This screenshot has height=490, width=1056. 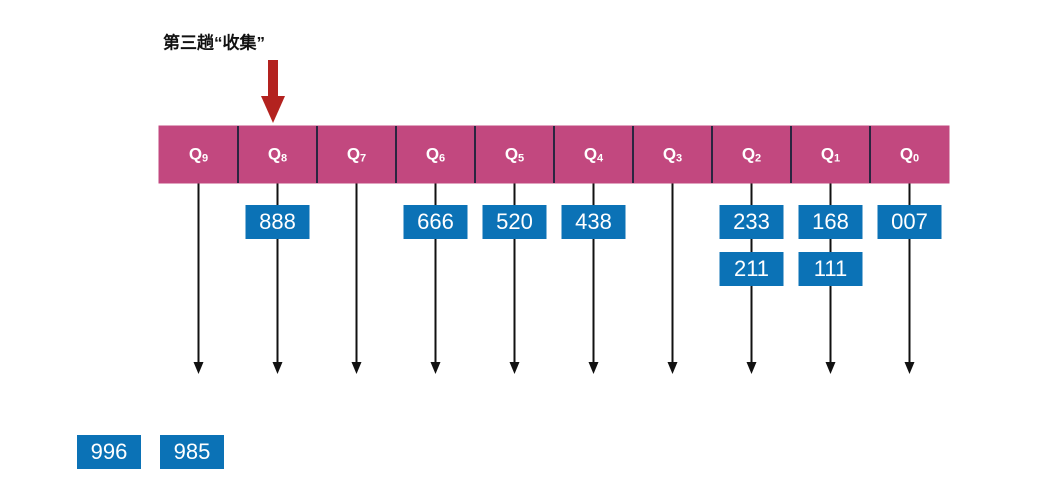 What do you see at coordinates (363, 158) in the screenshot?
I see `queue-index: 7` at bounding box center [363, 158].